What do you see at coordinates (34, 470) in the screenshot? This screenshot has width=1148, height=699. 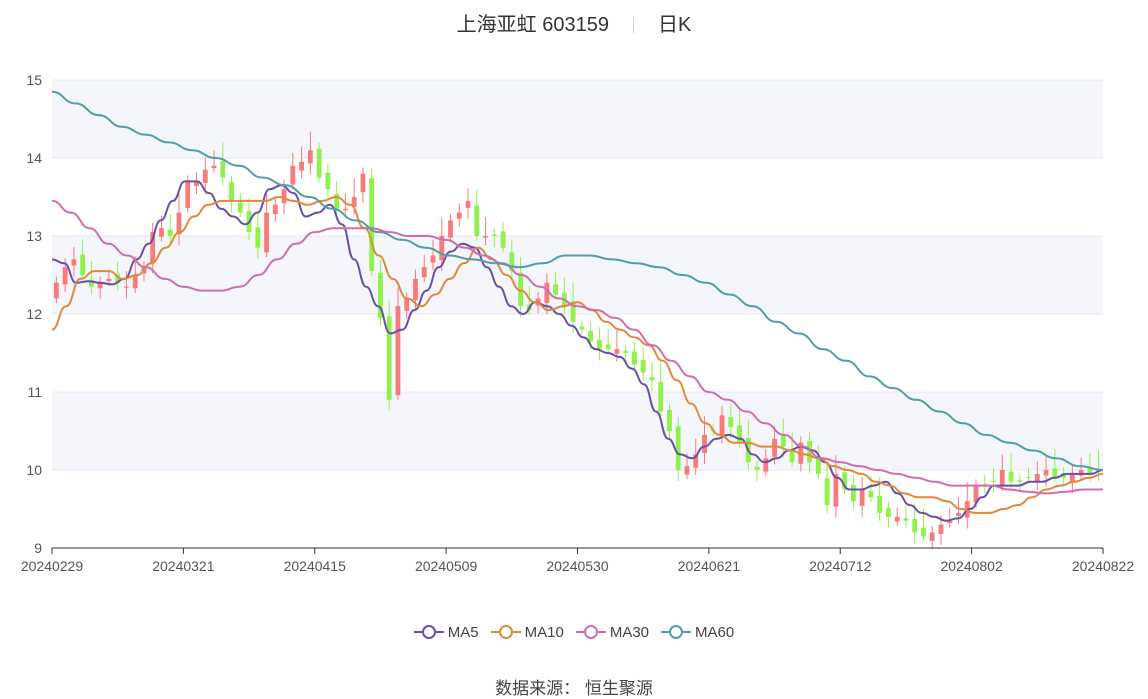 I see `y-tick-label: 10` at bounding box center [34, 470].